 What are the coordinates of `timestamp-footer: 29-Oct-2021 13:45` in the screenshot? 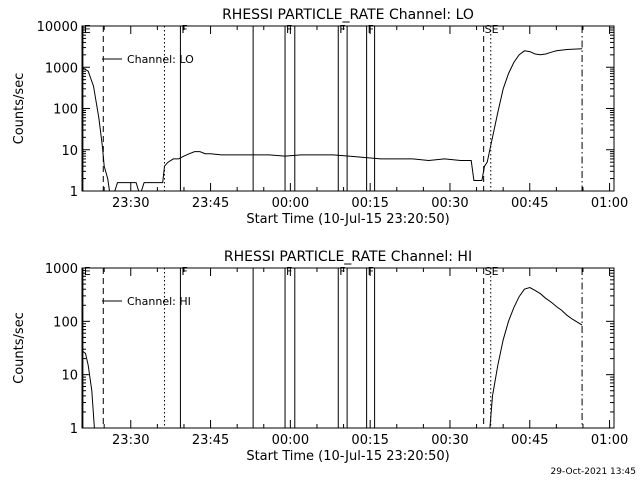 It's located at (593, 472).